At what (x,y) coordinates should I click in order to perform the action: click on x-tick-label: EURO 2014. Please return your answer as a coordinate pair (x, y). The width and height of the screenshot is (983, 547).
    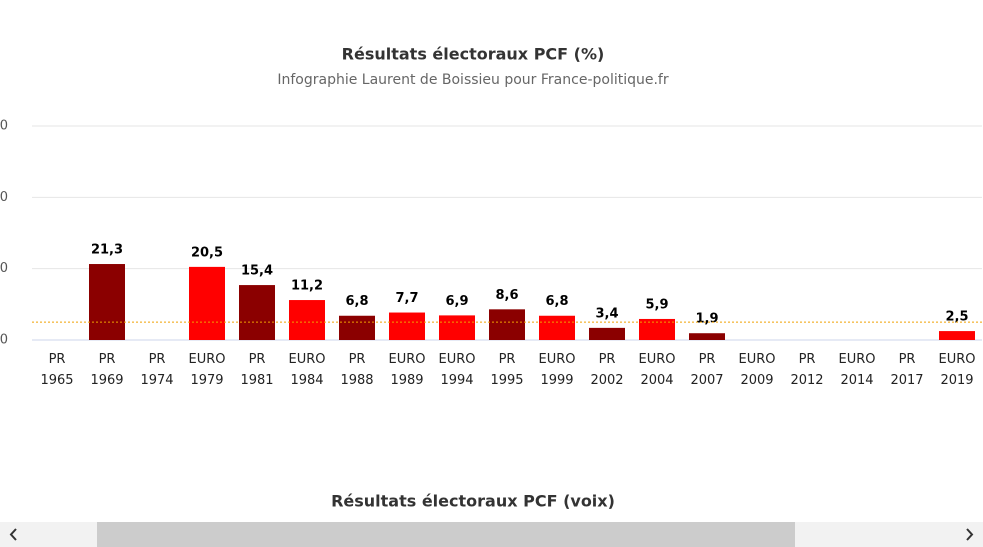
    Looking at the image, I should click on (857, 370).